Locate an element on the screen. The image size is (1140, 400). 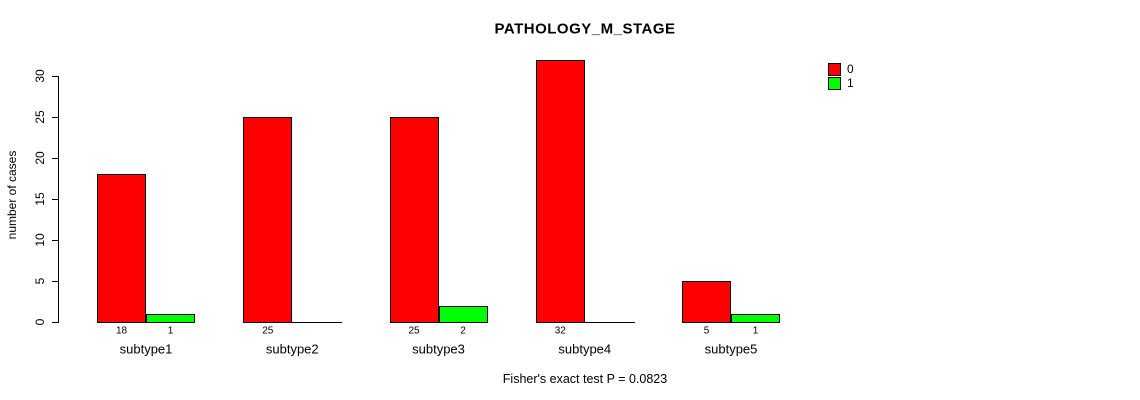
y-tick-label: 30 is located at coordinates (40, 76).